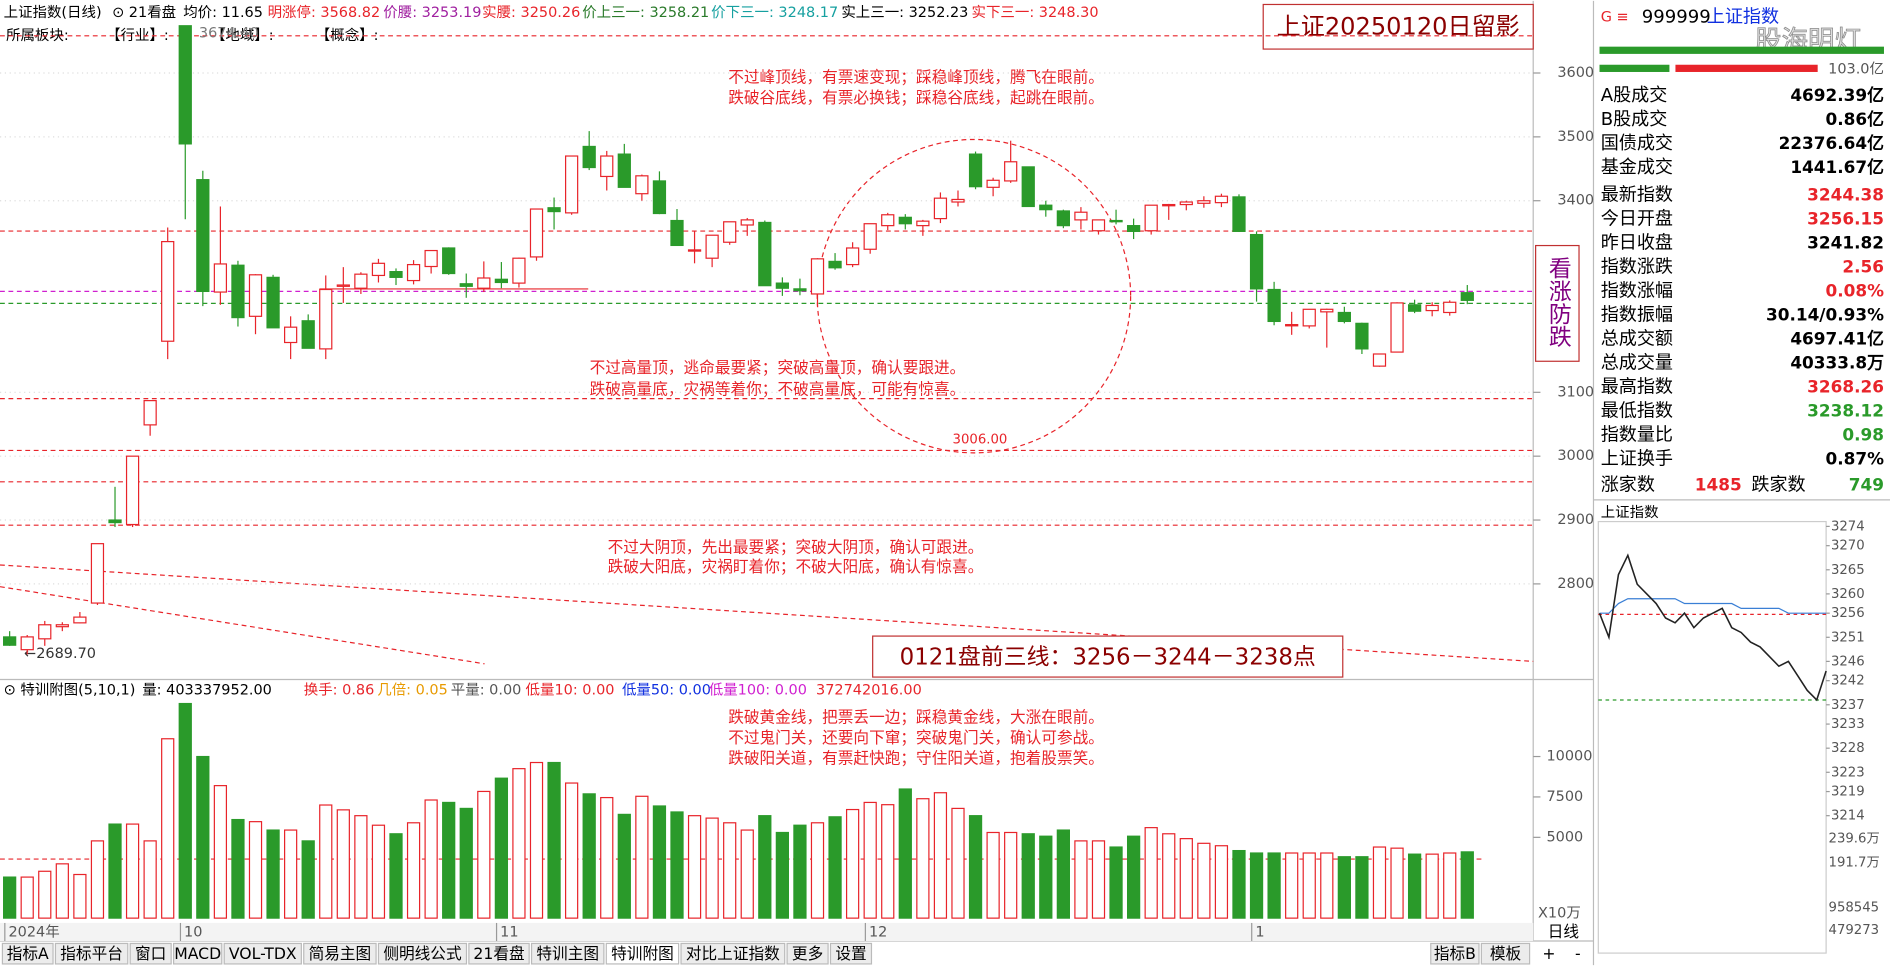  What do you see at coordinates (1548, 953) in the screenshot?
I see `zoom-button: +` at bounding box center [1548, 953].